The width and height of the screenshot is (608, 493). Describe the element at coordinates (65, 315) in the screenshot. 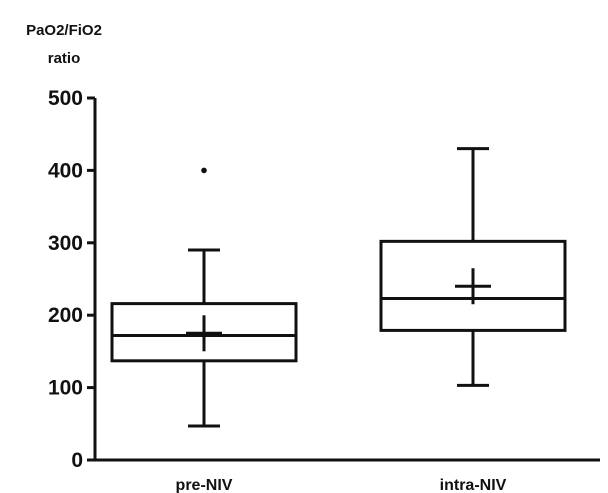

I see `y-tick-label: 200` at that location.